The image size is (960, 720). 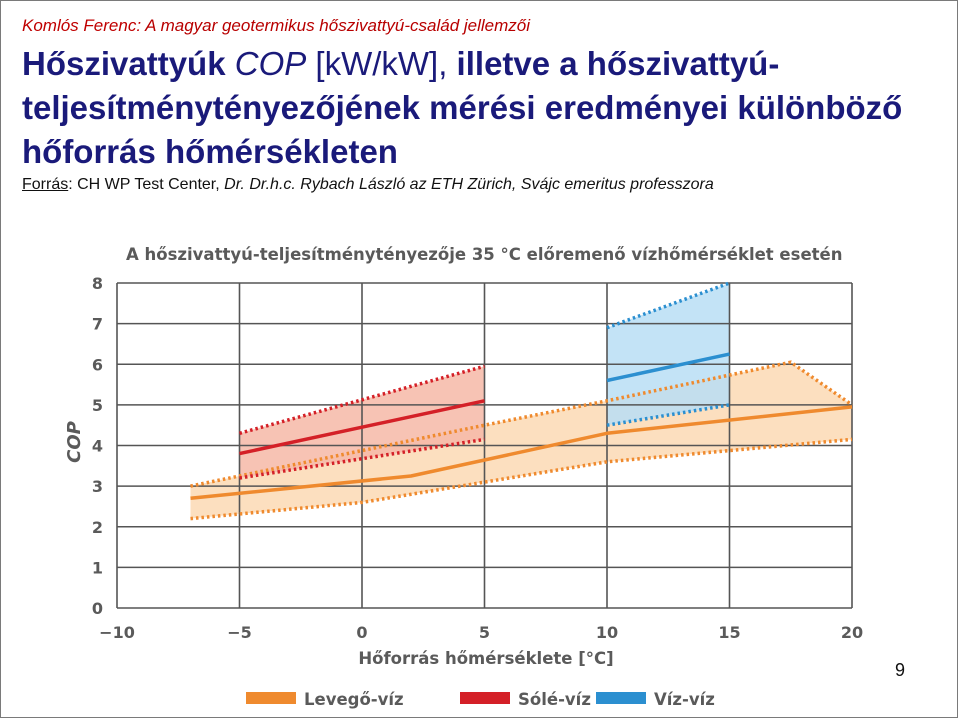 What do you see at coordinates (97, 567) in the screenshot?
I see `y-tick-label: 1` at bounding box center [97, 567].